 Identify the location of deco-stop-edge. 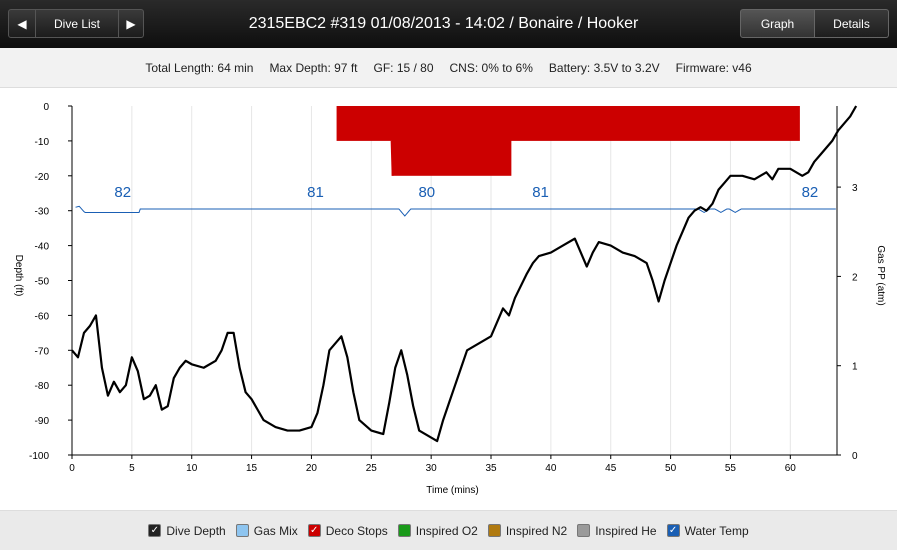
(392, 158).